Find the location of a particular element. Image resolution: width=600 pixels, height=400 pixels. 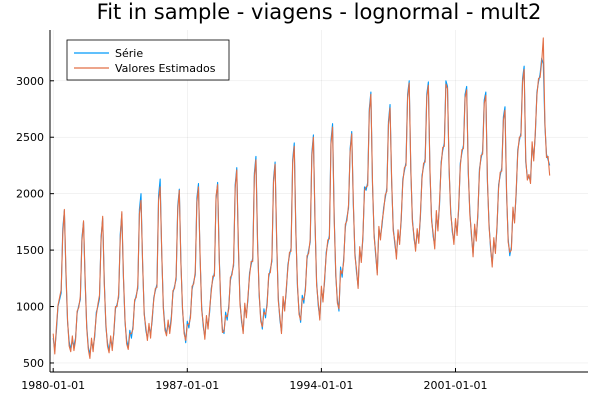

legend: Série Valores Estimados is located at coordinates (148, 60).